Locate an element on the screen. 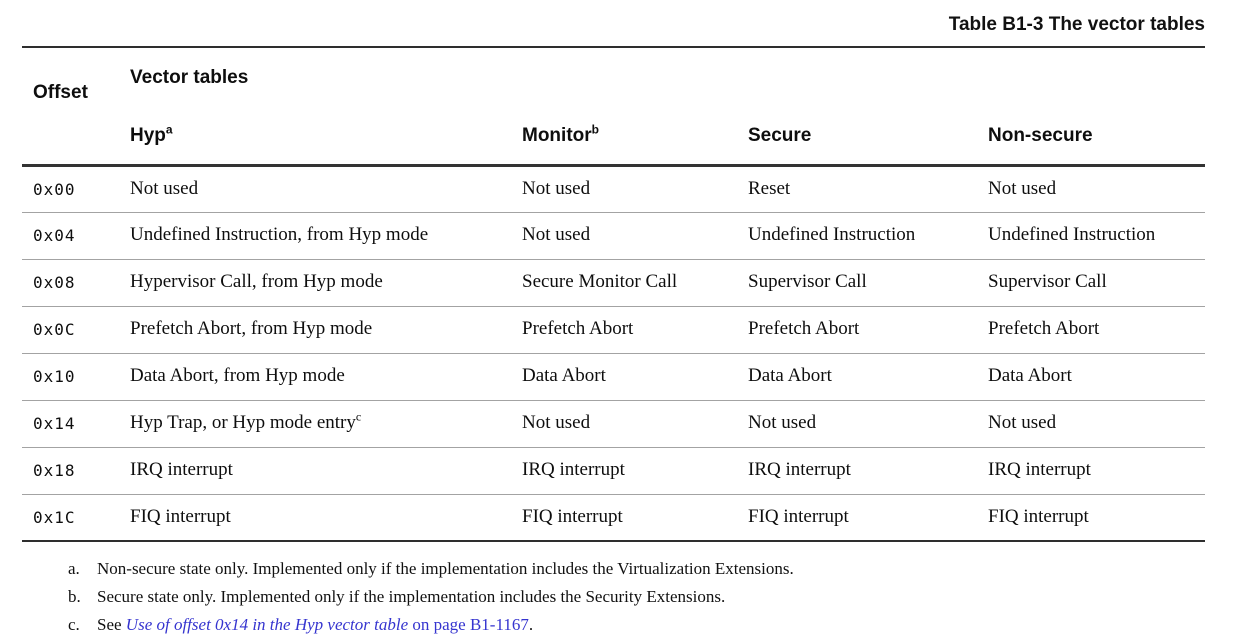  table-caption: Table B1-3 The vector tables is located at coordinates (1076, 24).